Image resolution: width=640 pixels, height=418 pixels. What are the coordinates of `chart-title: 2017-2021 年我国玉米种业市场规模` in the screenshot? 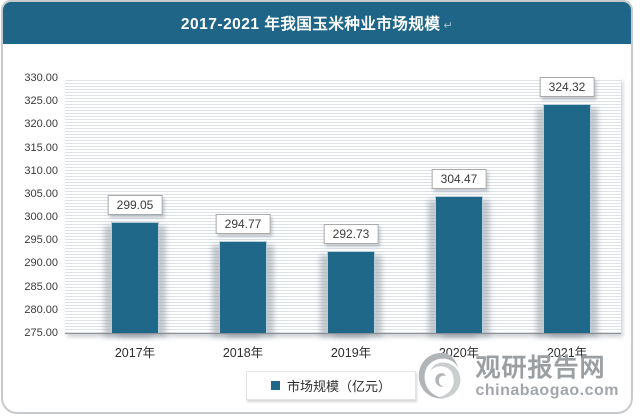 It's located at (310, 24).